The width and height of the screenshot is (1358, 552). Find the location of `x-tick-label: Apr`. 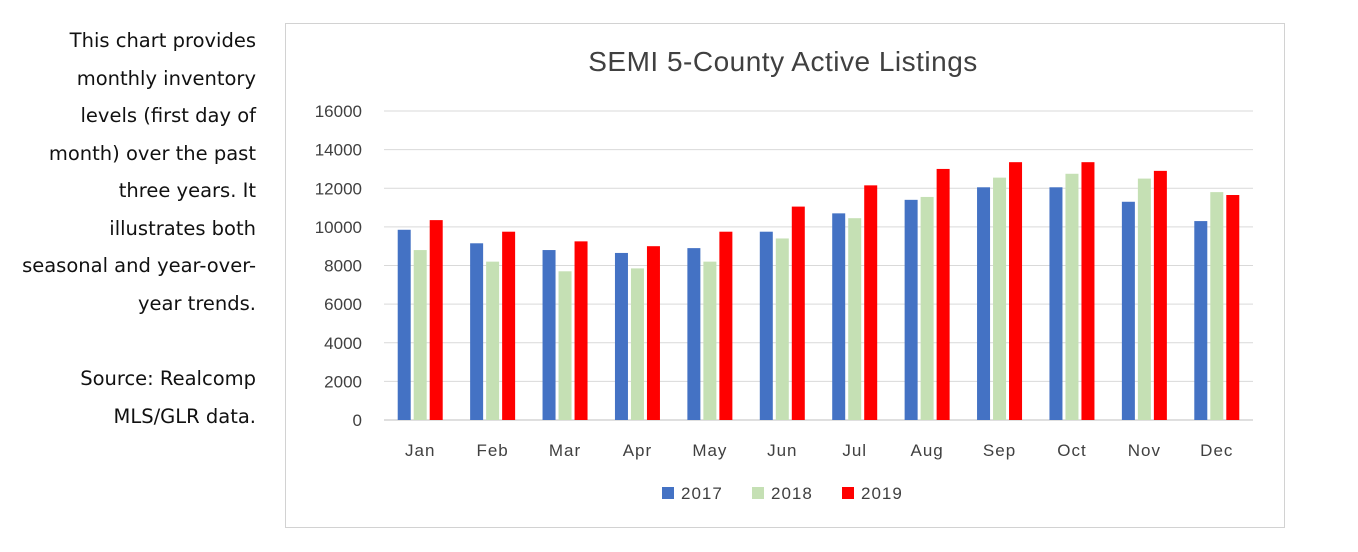

x-tick-label: Apr is located at coordinates (637, 450).